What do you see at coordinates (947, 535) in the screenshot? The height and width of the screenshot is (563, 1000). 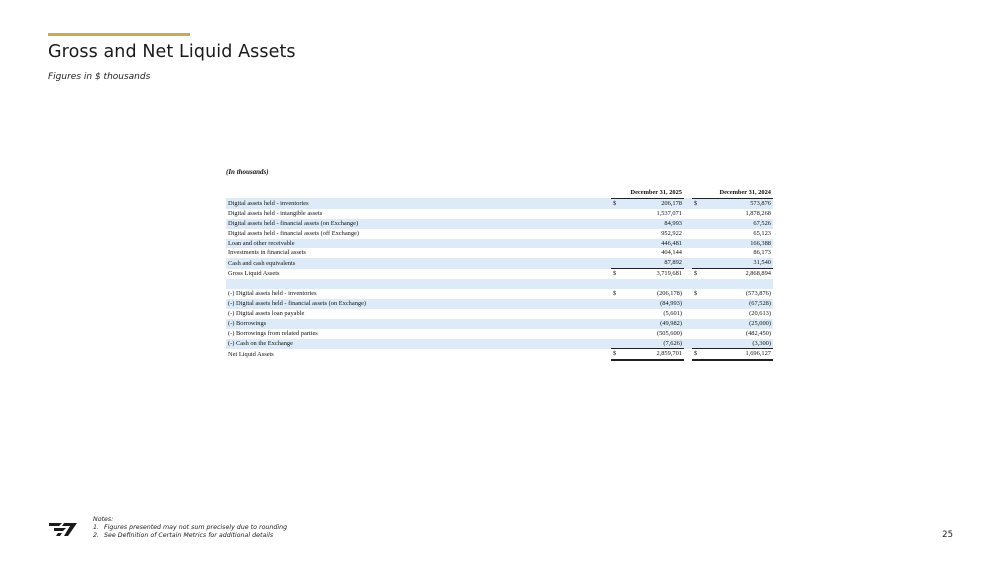 I see `page-number: 25` at bounding box center [947, 535].